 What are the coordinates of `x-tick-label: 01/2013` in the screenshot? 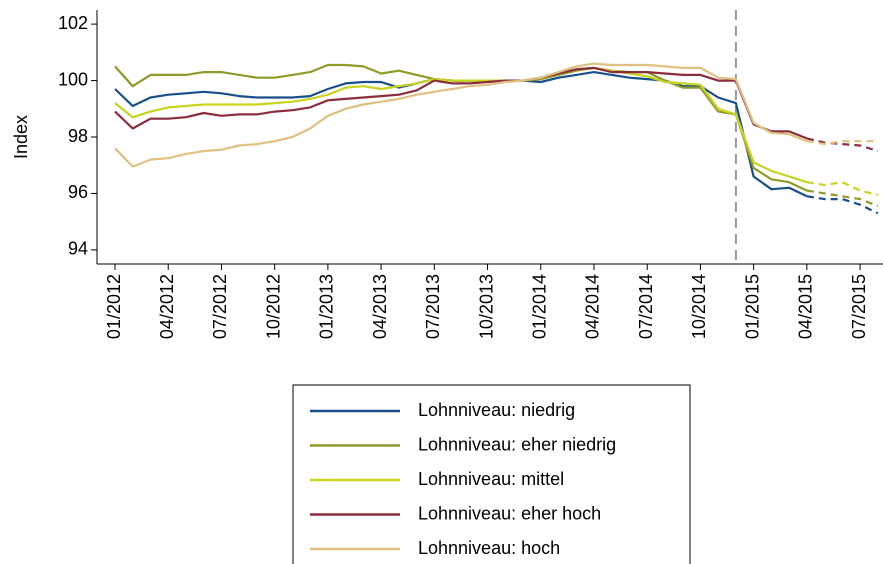 It's located at (327, 306).